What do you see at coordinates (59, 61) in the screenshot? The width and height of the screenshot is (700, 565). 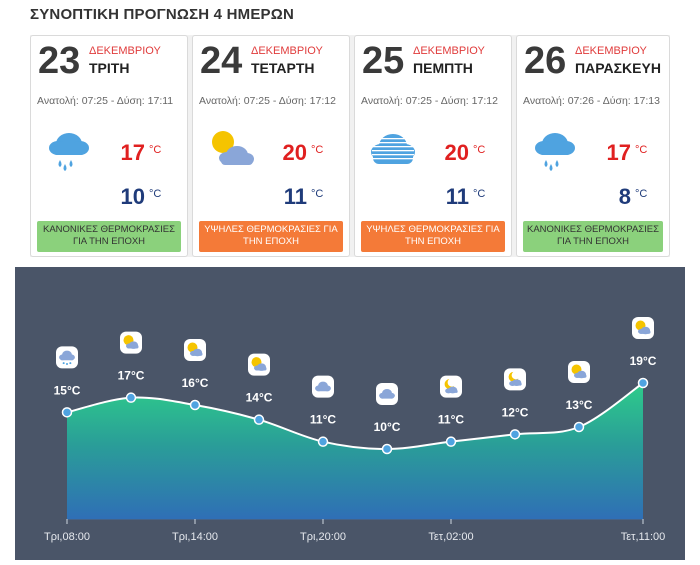 I see `card-day: 23` at bounding box center [59, 61].